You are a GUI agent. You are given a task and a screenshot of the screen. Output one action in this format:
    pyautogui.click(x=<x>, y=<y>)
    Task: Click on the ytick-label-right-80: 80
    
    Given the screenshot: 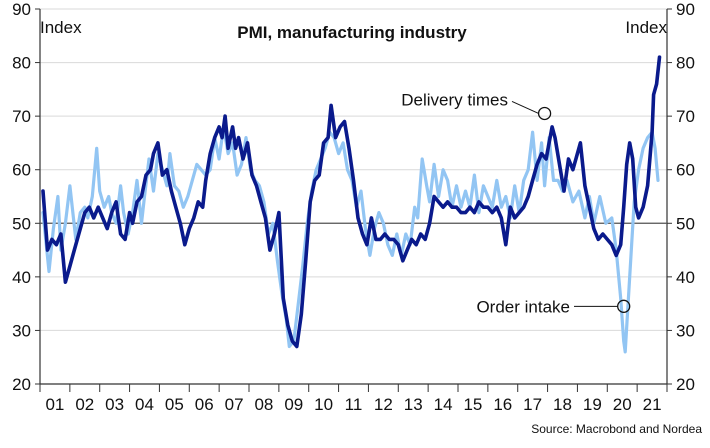 What is the action you would take?
    pyautogui.click(x=685, y=63)
    